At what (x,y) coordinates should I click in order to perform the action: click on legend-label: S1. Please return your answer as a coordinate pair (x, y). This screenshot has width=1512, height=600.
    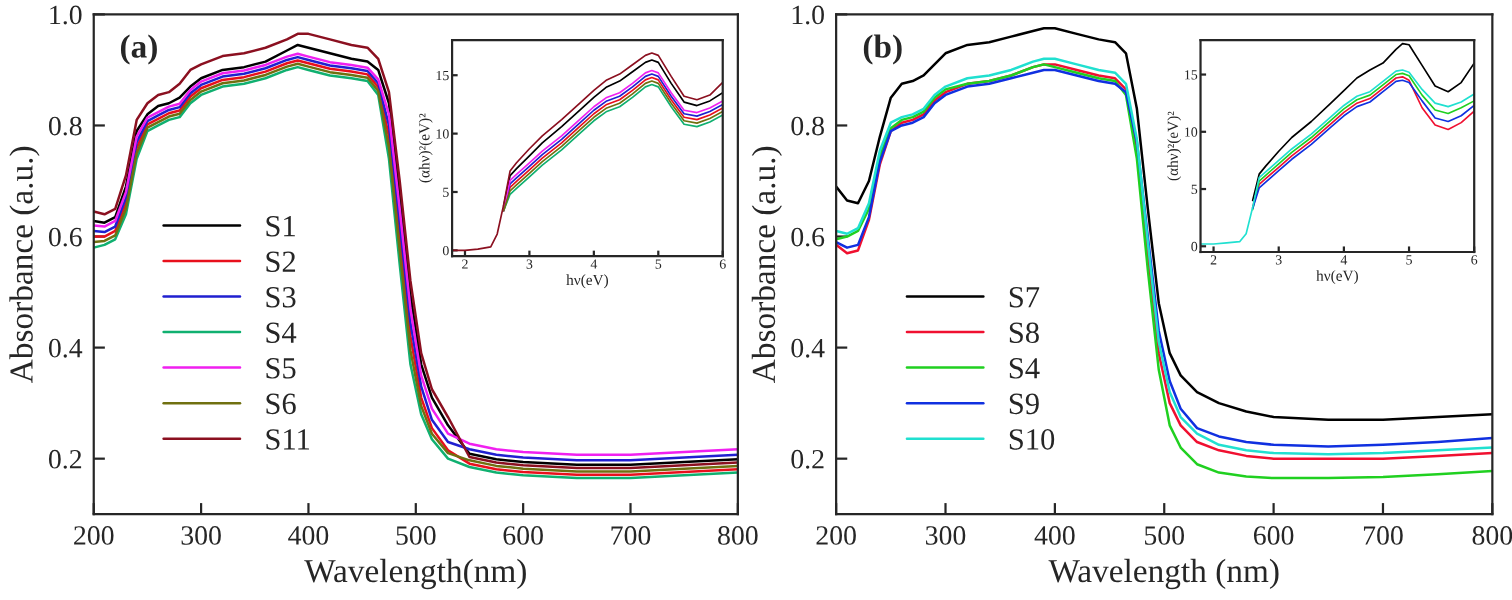
    Looking at the image, I should click on (280, 226).